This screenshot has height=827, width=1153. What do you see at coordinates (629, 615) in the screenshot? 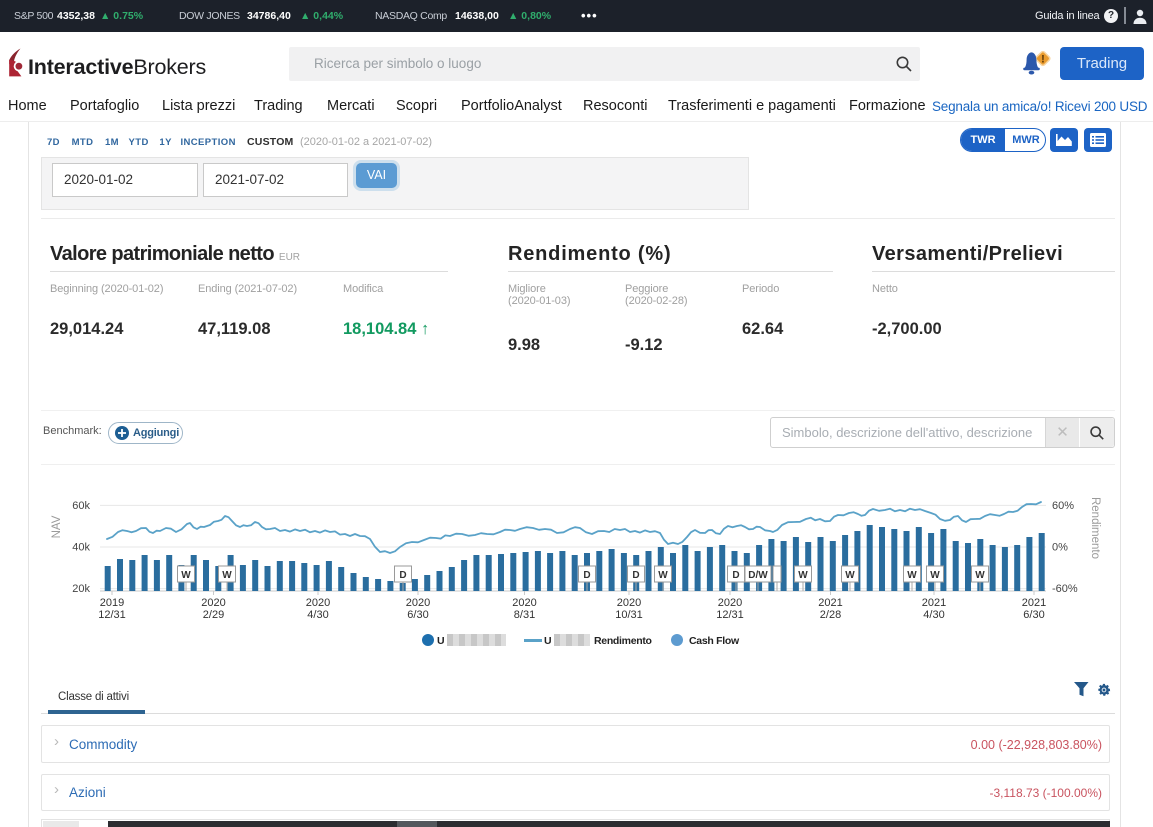
I see `svg-text: 10/31` at bounding box center [629, 615].